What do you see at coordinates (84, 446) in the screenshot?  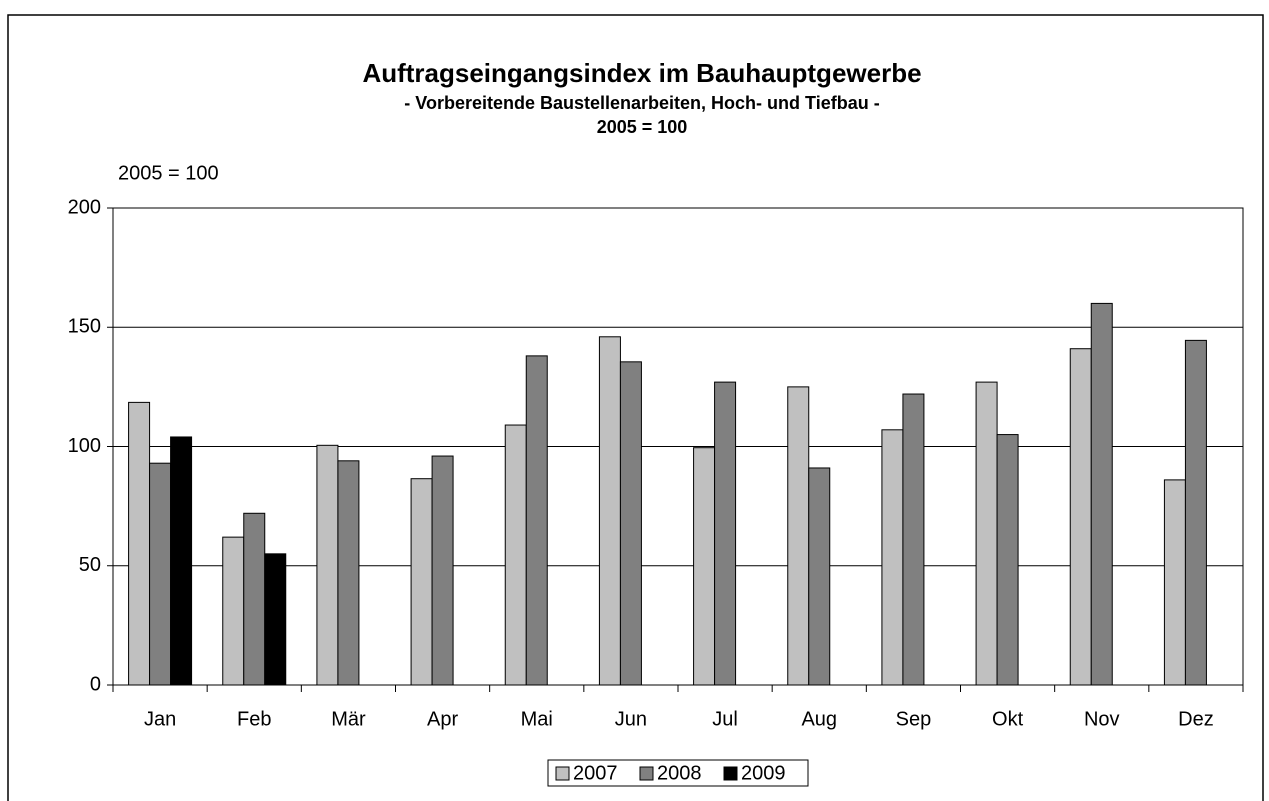 I see `y-tick-label: 100` at bounding box center [84, 446].